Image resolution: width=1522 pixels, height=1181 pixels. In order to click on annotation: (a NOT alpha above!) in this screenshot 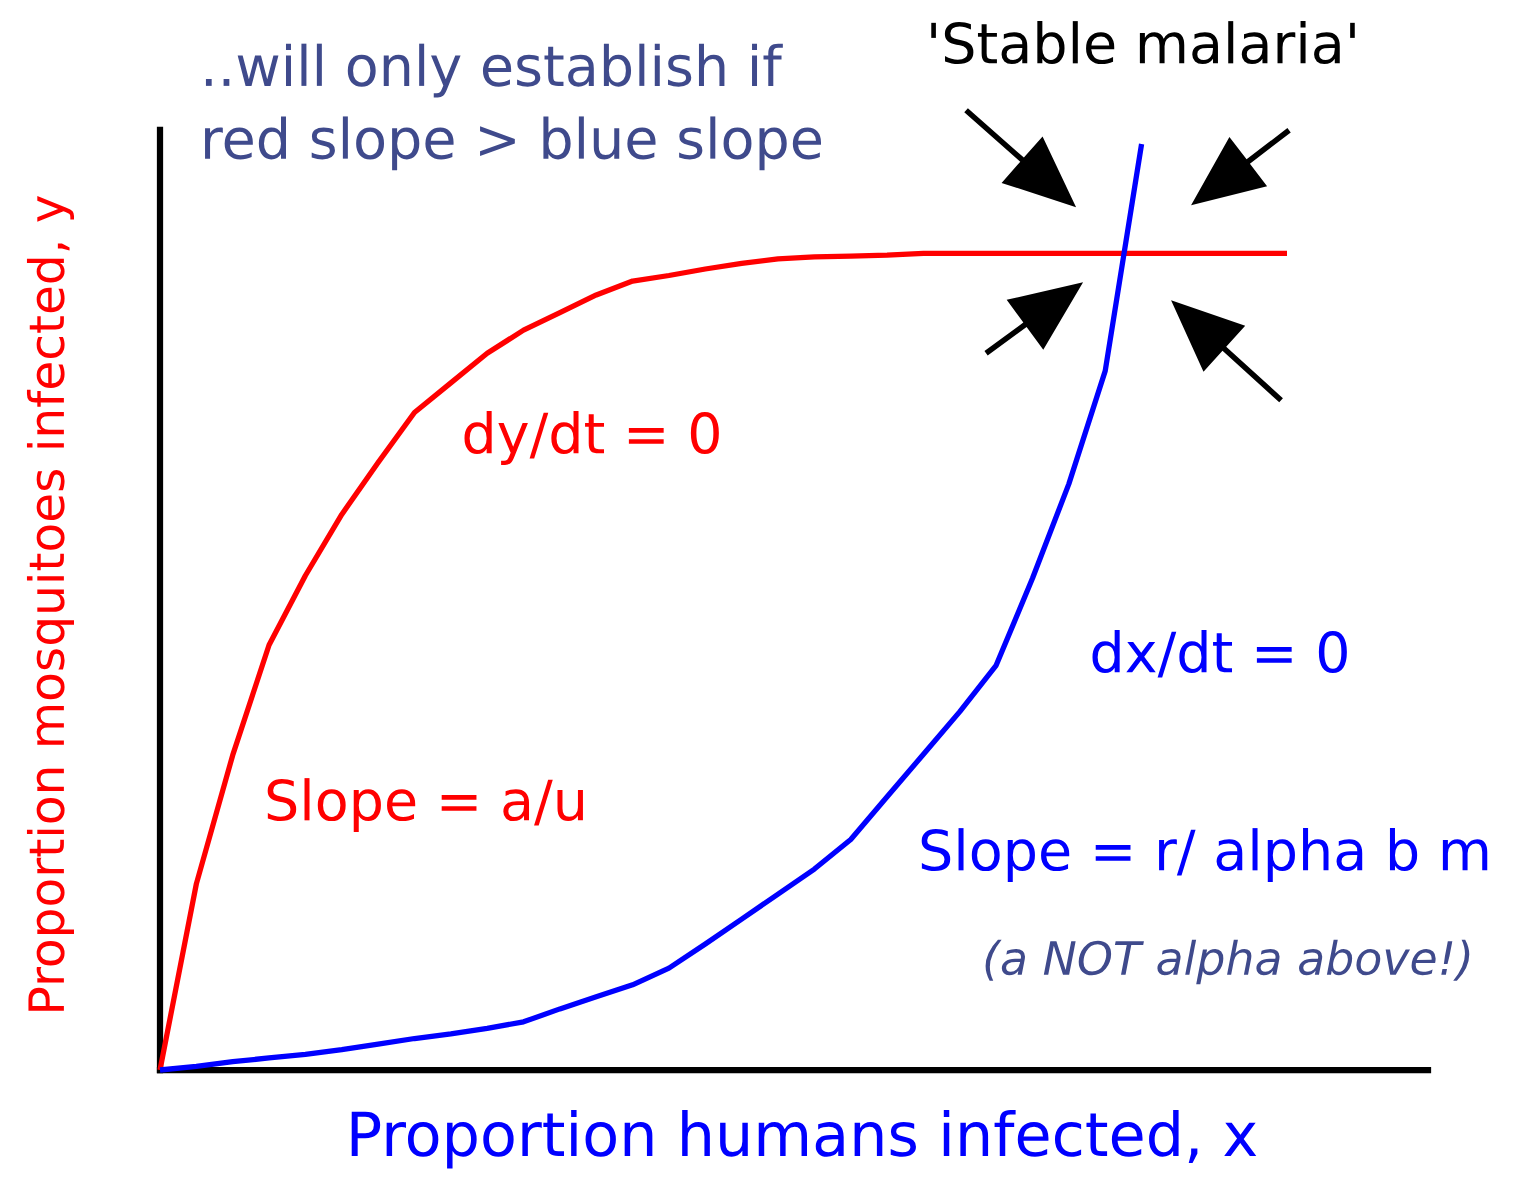, I will do `click(1227, 962)`.